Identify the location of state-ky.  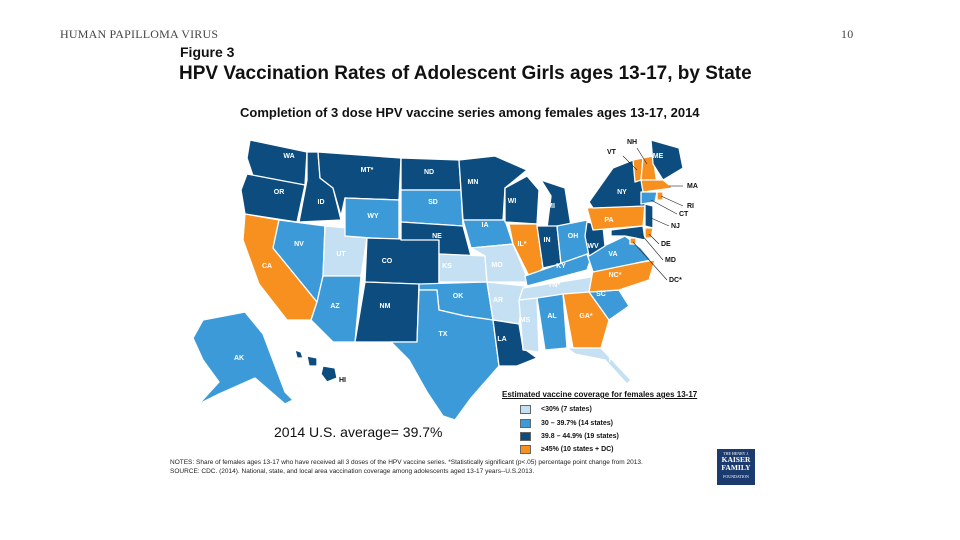
(559, 269).